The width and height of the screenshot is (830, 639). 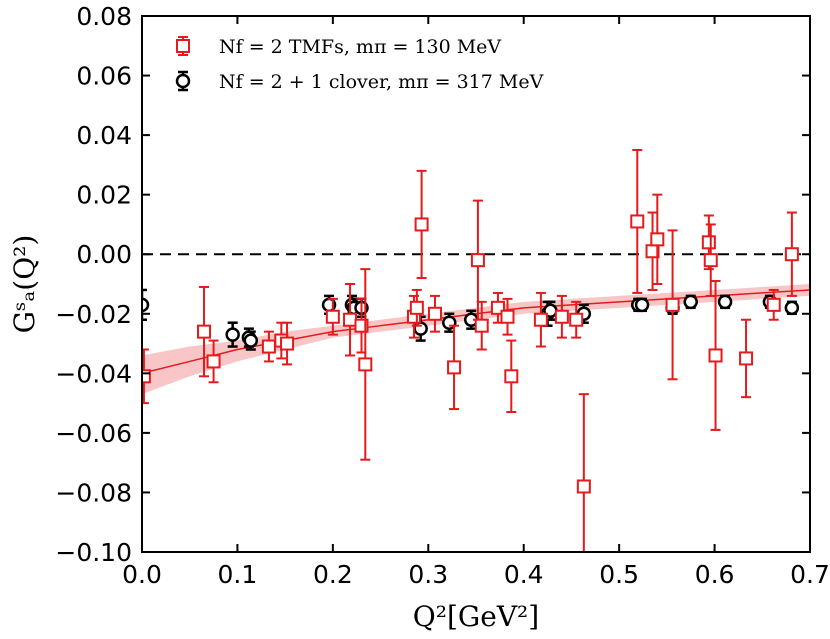 What do you see at coordinates (428, 574) in the screenshot?
I see `x-tick-label: 0.3` at bounding box center [428, 574].